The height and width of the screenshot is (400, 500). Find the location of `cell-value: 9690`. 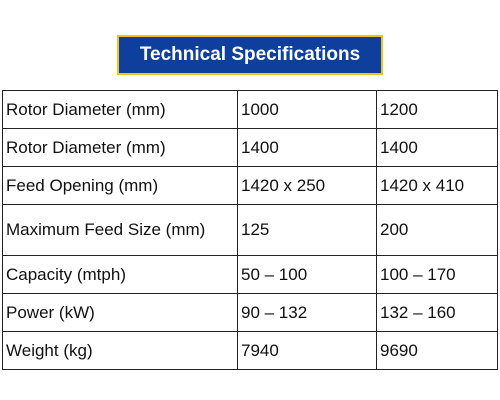

cell-value: 9690 is located at coordinates (437, 350).